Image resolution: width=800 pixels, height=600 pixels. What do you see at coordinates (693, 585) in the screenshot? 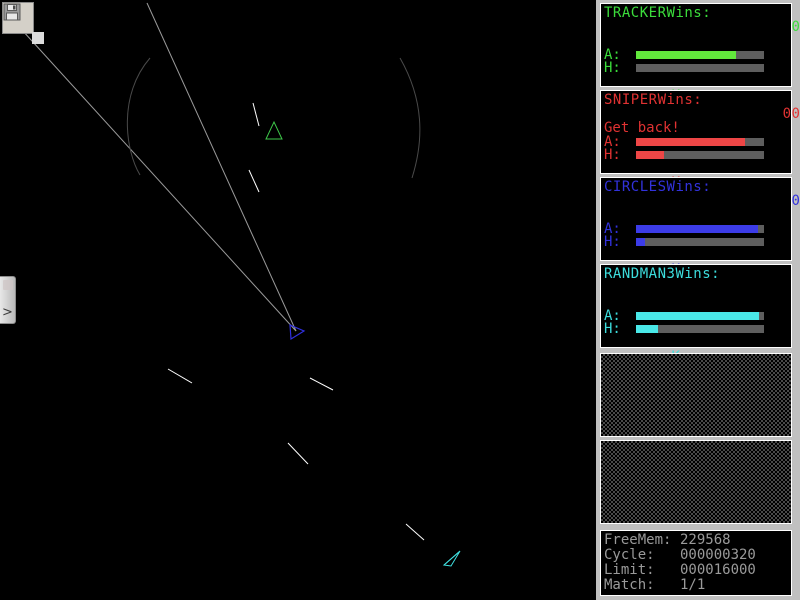
I see `match-value: 1/1` at bounding box center [693, 585].